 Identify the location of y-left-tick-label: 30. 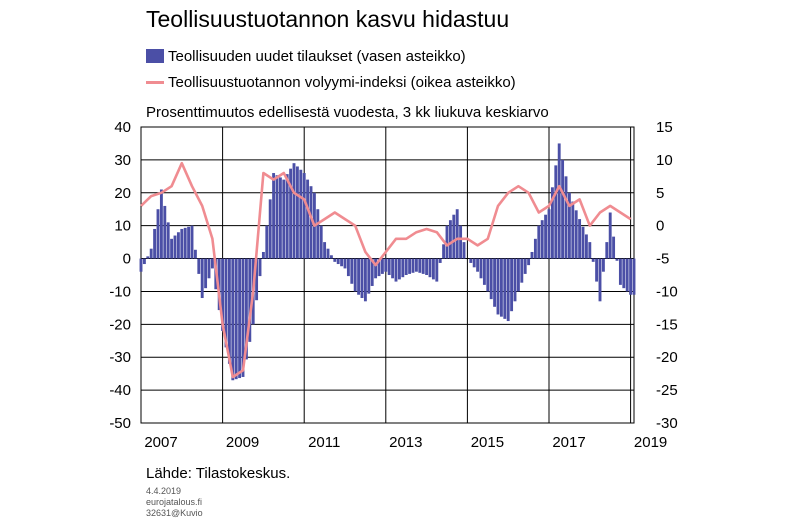
(122, 160).